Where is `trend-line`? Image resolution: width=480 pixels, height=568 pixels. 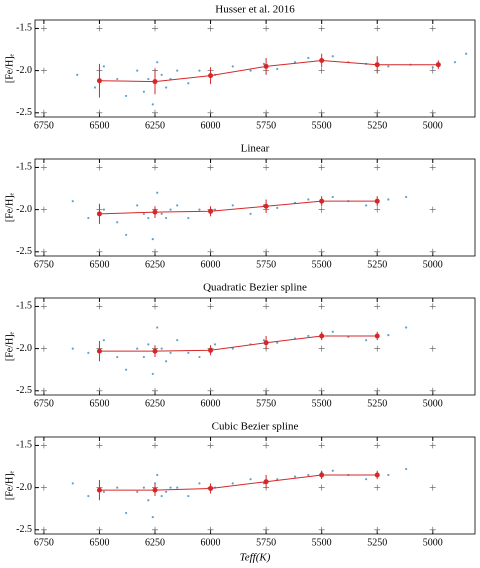
trend-line is located at coordinates (238, 207).